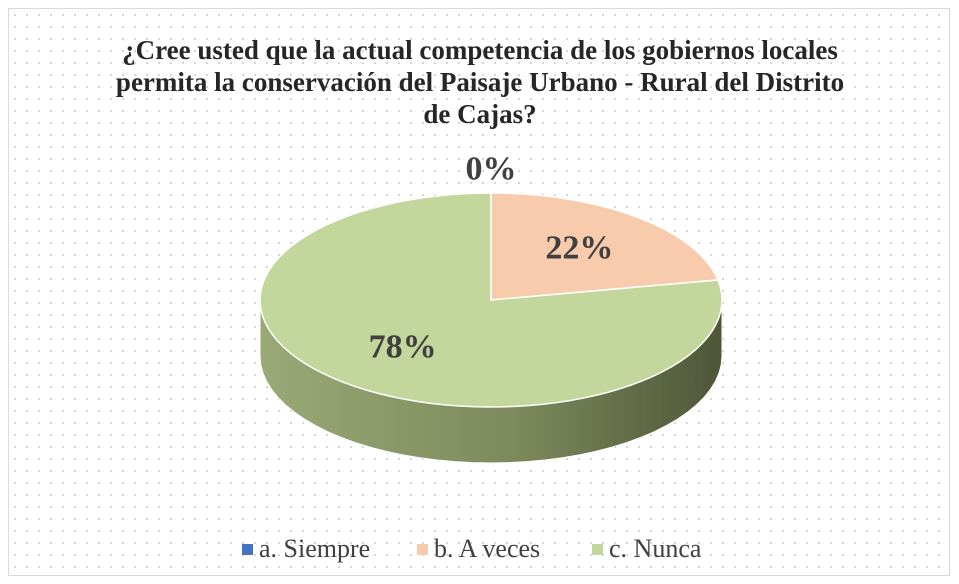  Describe the element at coordinates (403, 346) in the screenshot. I see `data-label: 78%` at that location.